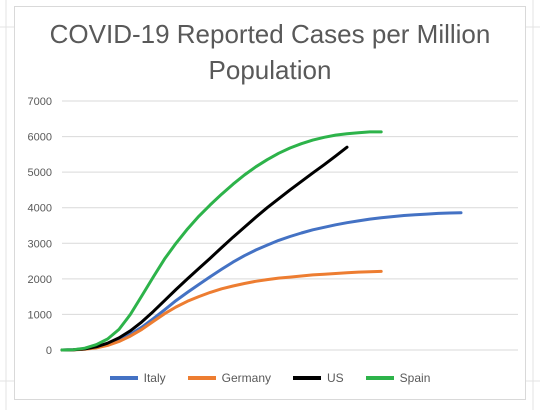  What do you see at coordinates (123, 378) in the screenshot?
I see `legend-swatch-italy` at bounding box center [123, 378].